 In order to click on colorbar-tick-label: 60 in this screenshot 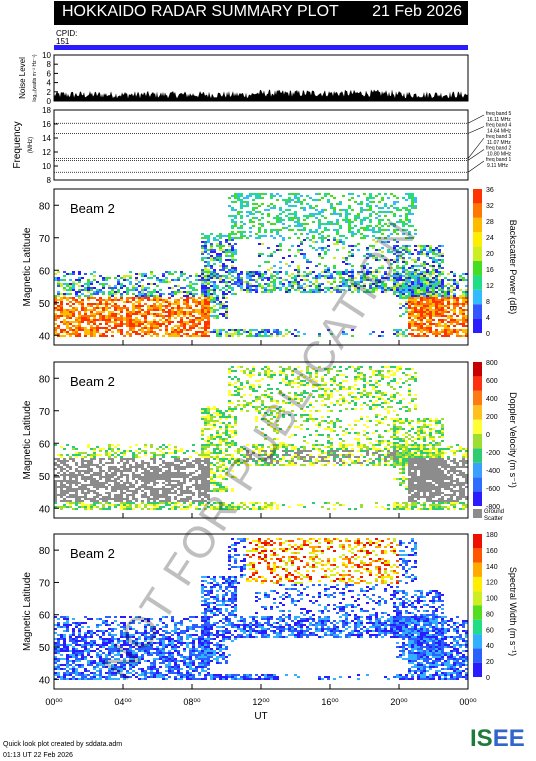, I will do `click(490, 630)`.